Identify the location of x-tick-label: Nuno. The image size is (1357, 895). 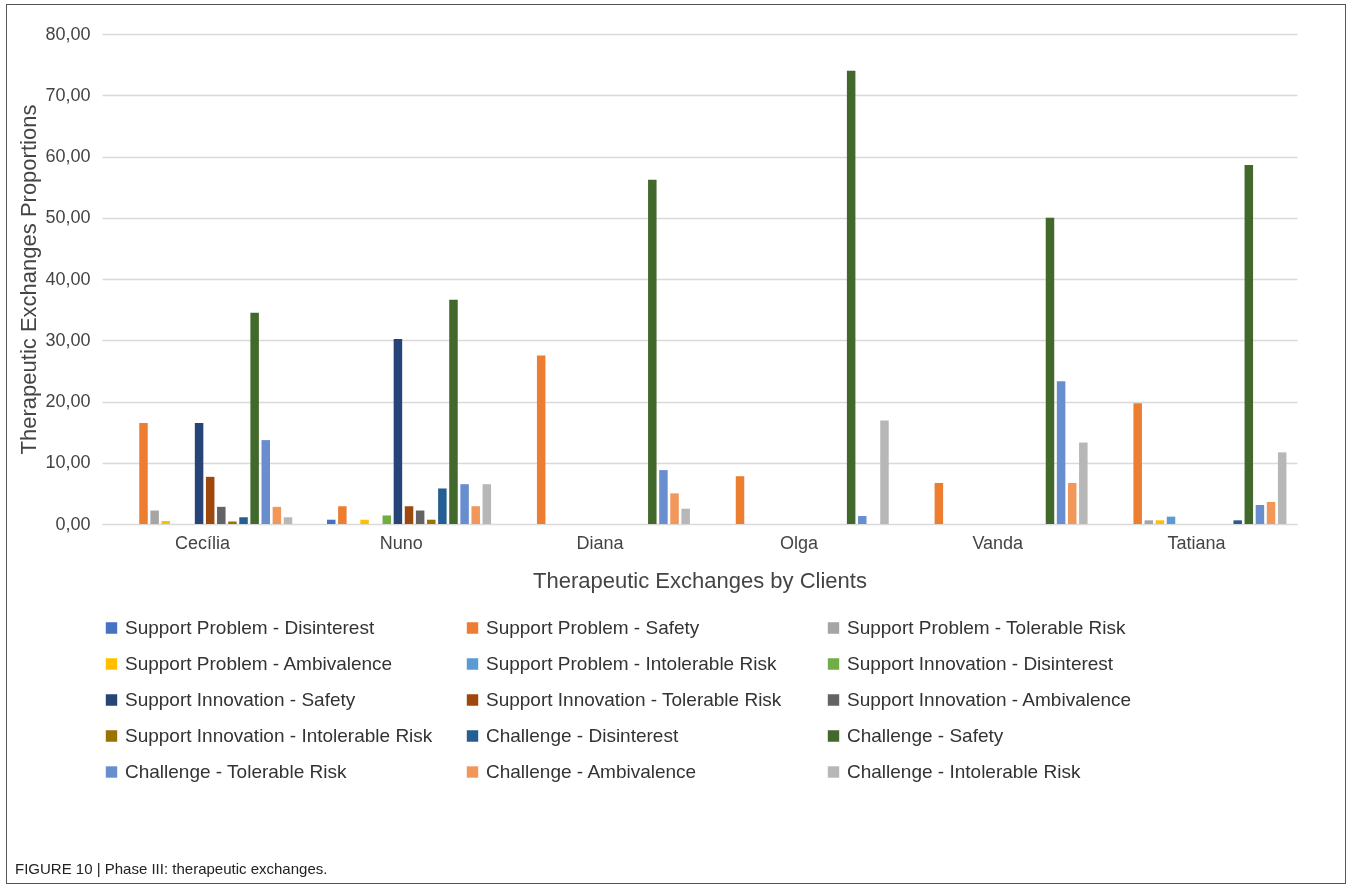
(401, 542).